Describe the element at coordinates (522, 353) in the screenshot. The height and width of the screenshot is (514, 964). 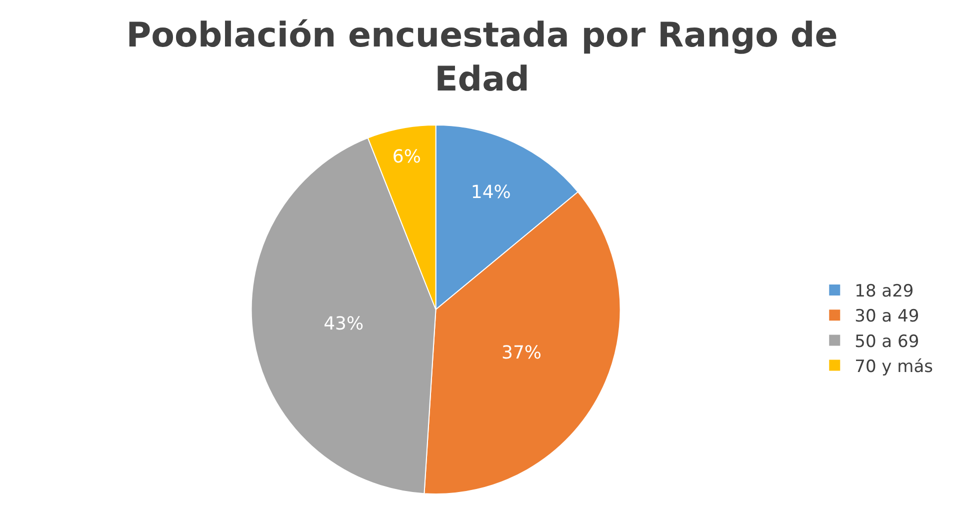
I see `data-label: 37%` at that location.